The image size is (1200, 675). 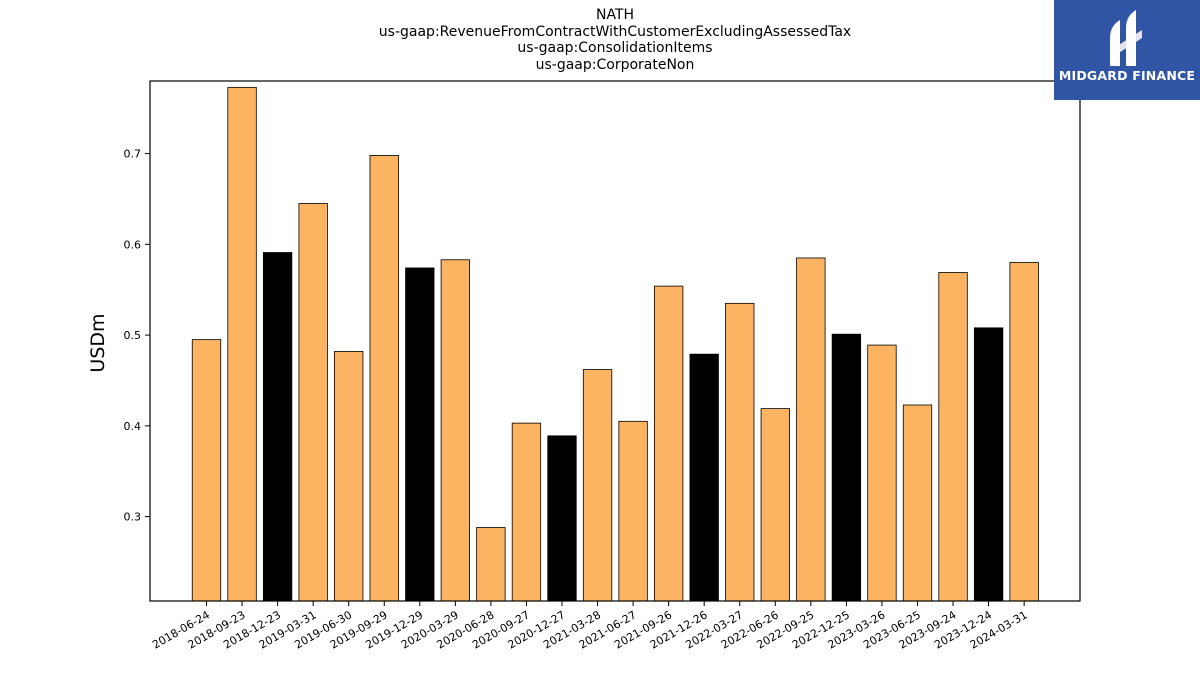 I want to click on y-tick-label: 0.7, so click(x=133, y=154).